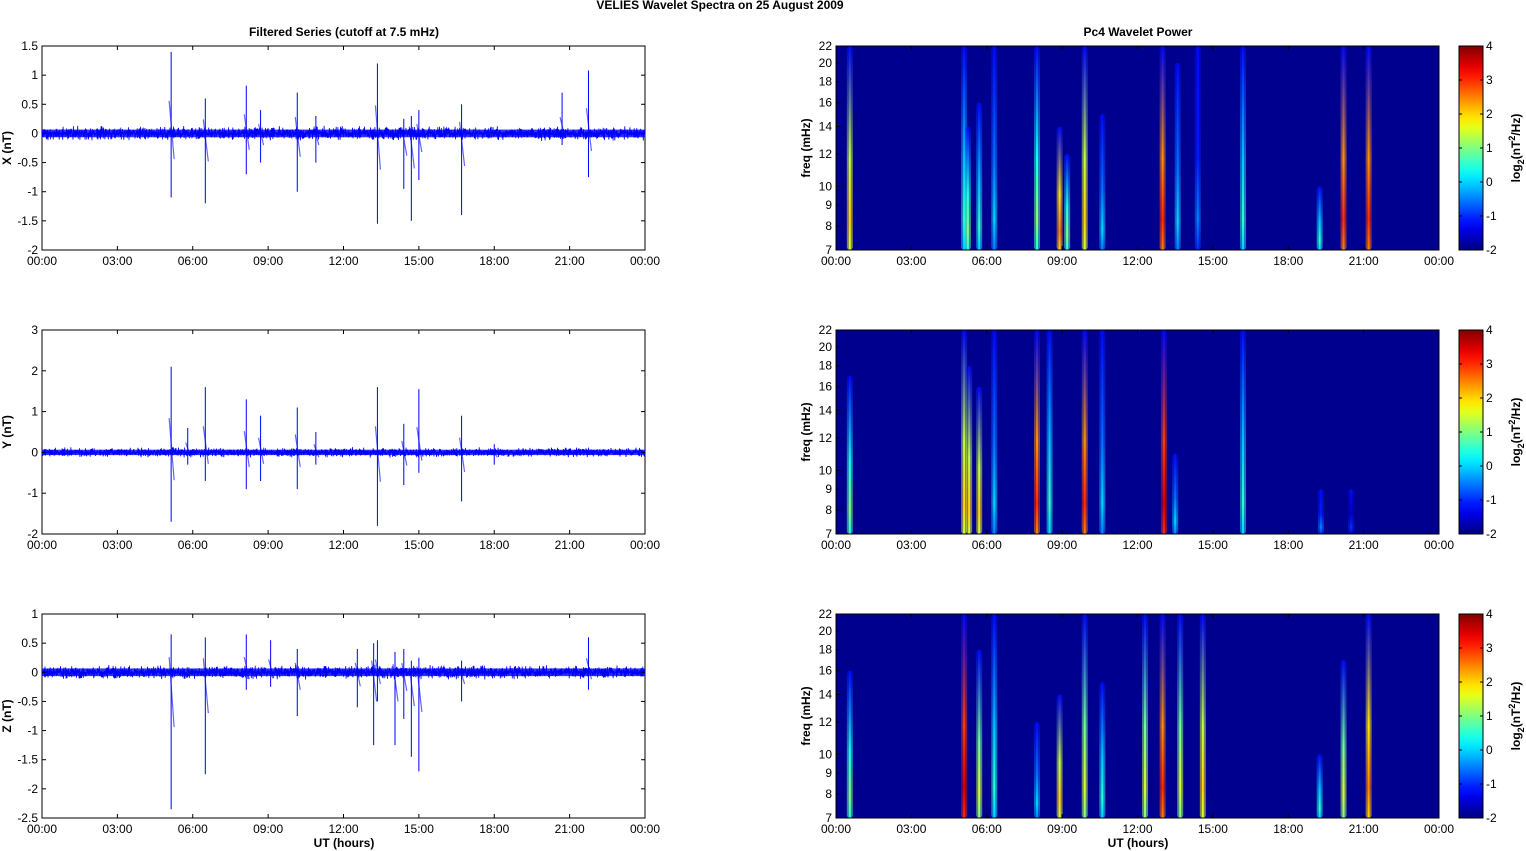  Describe the element at coordinates (1489, 398) in the screenshot. I see `colorbar-tick-label: 2` at that location.